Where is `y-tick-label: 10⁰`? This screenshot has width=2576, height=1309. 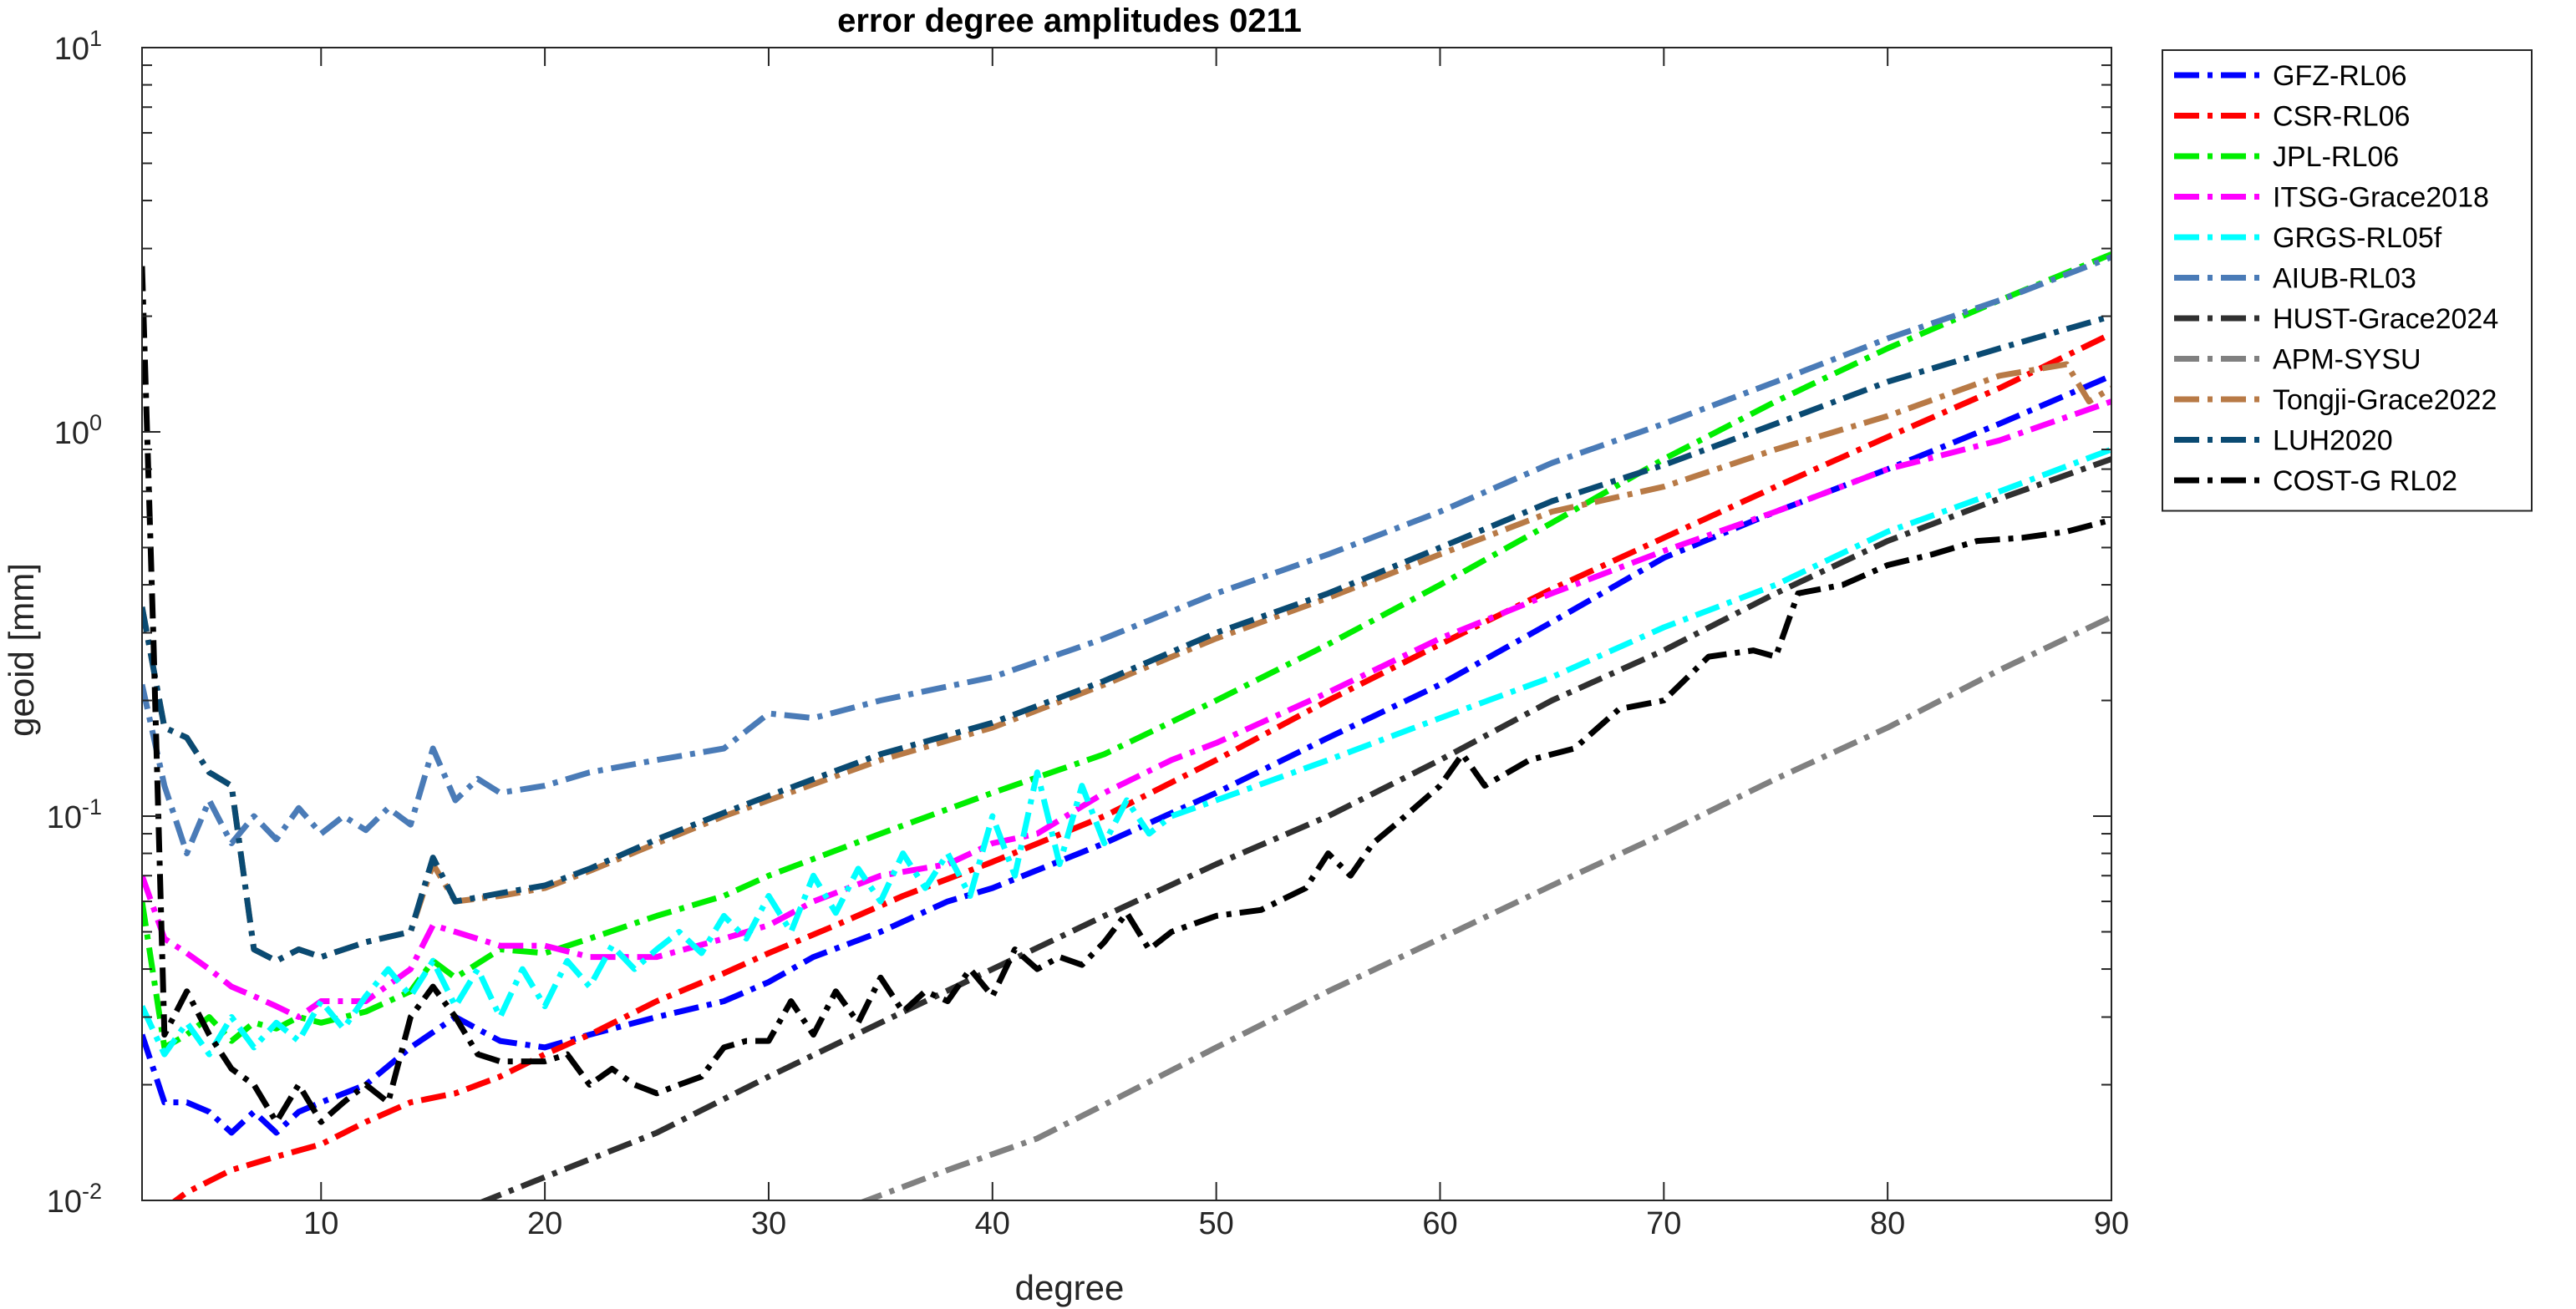
y-tick-label: 10⁰ is located at coordinates (78, 430).